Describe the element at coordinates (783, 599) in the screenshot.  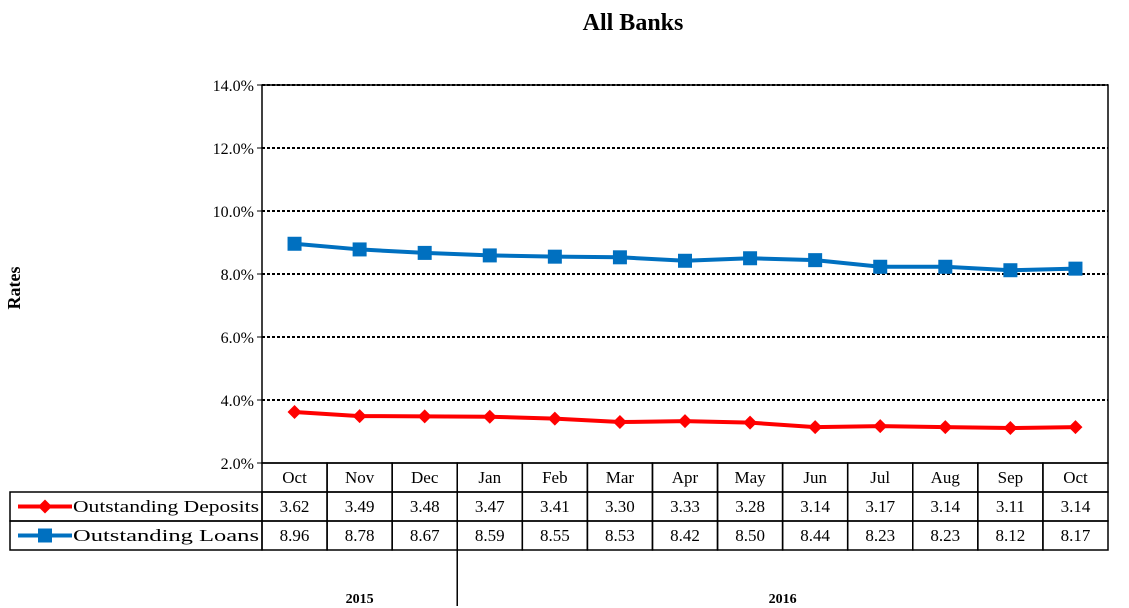
I see `year-label: 2016` at that location.